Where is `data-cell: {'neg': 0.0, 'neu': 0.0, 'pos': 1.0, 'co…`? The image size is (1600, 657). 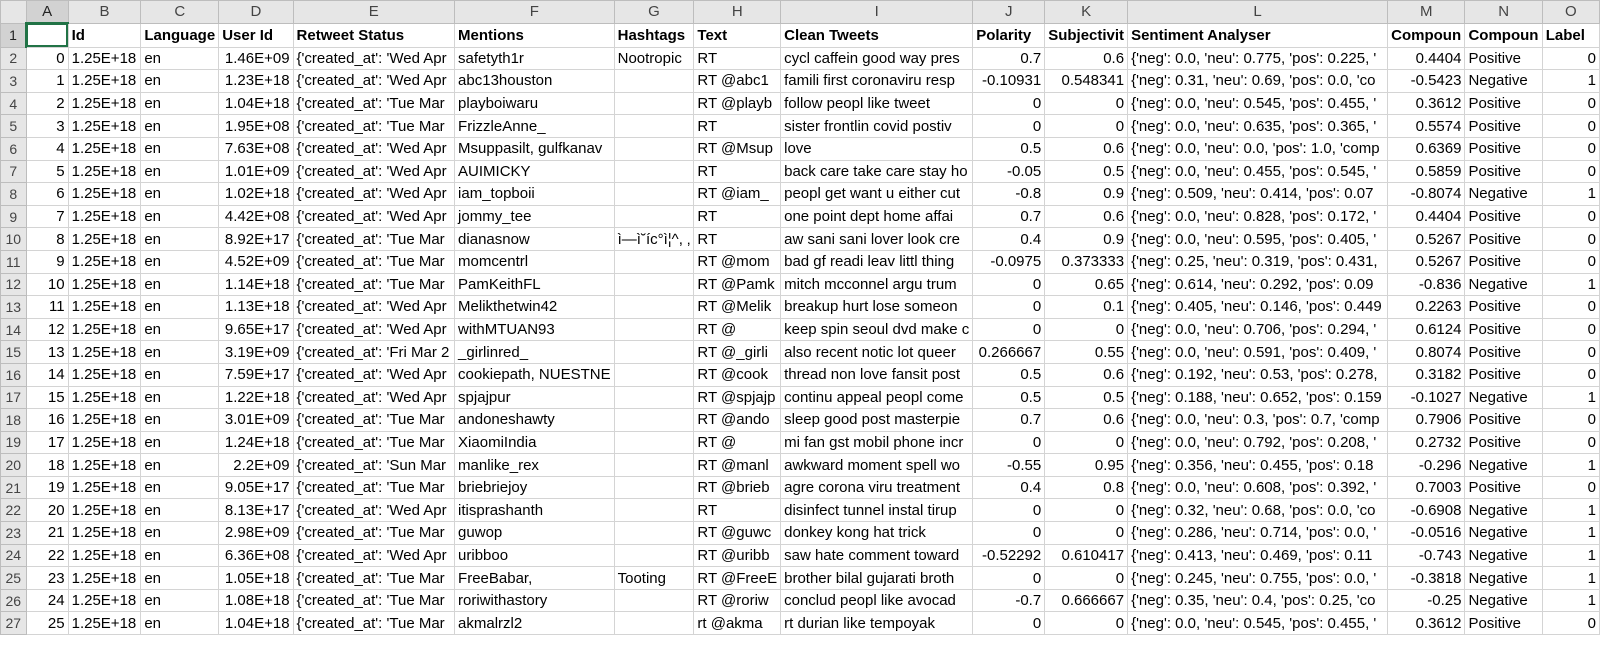 data-cell: {'neg': 0.0, 'neu': 0.0, 'pos': 1.0, 'co… is located at coordinates (1258, 148).